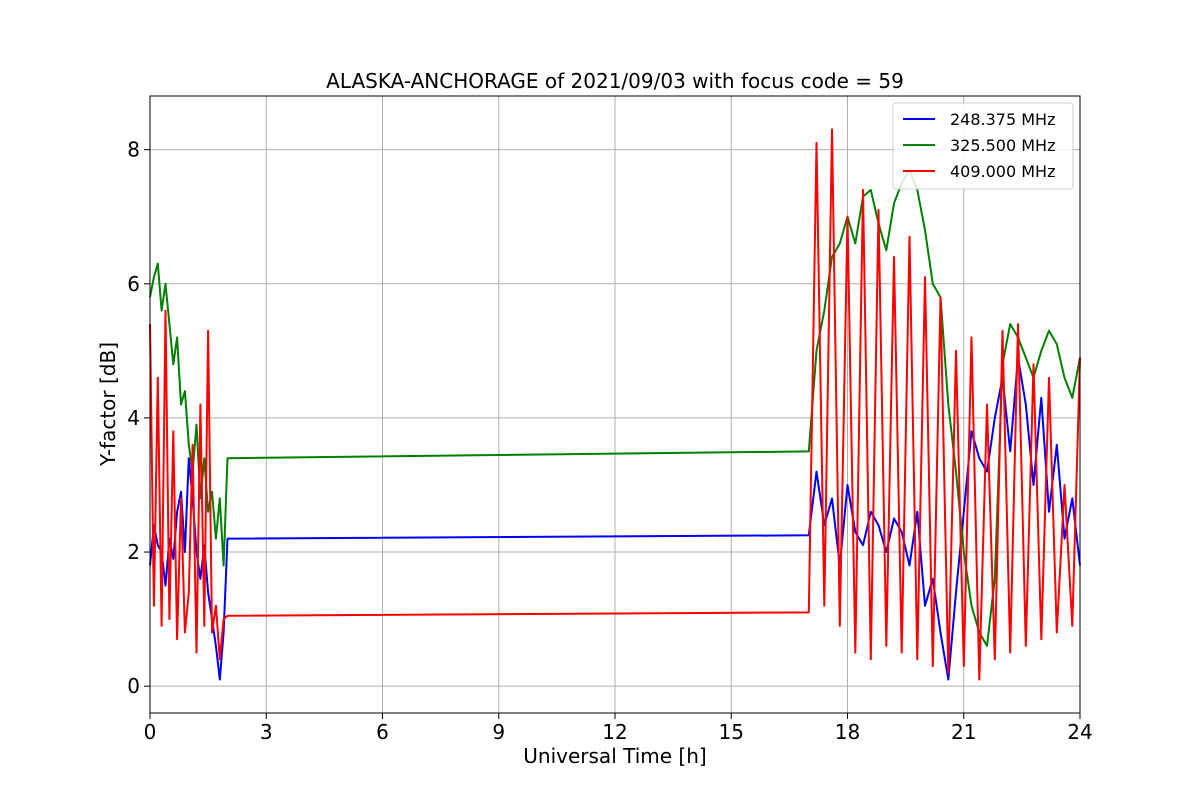  Describe the element at coordinates (1002, 171) in the screenshot. I see `legend-entry-3: 409.000 MHz` at that location.